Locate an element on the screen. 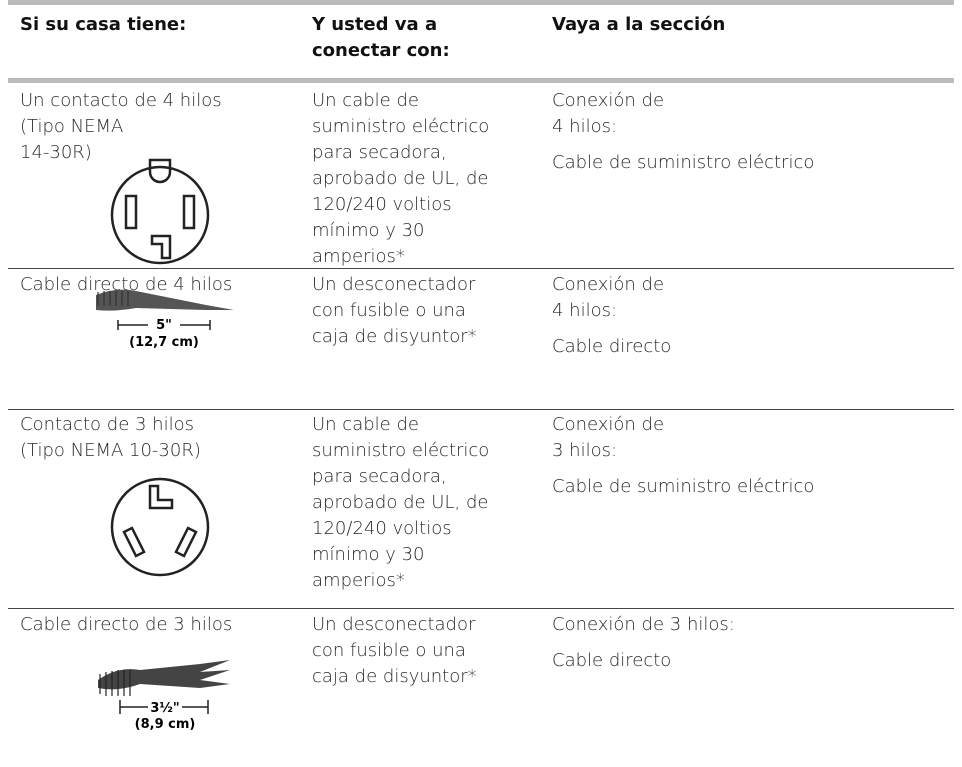 The image size is (962, 767). house-cell: Cable directo de 4 hilos is located at coordinates (126, 285).